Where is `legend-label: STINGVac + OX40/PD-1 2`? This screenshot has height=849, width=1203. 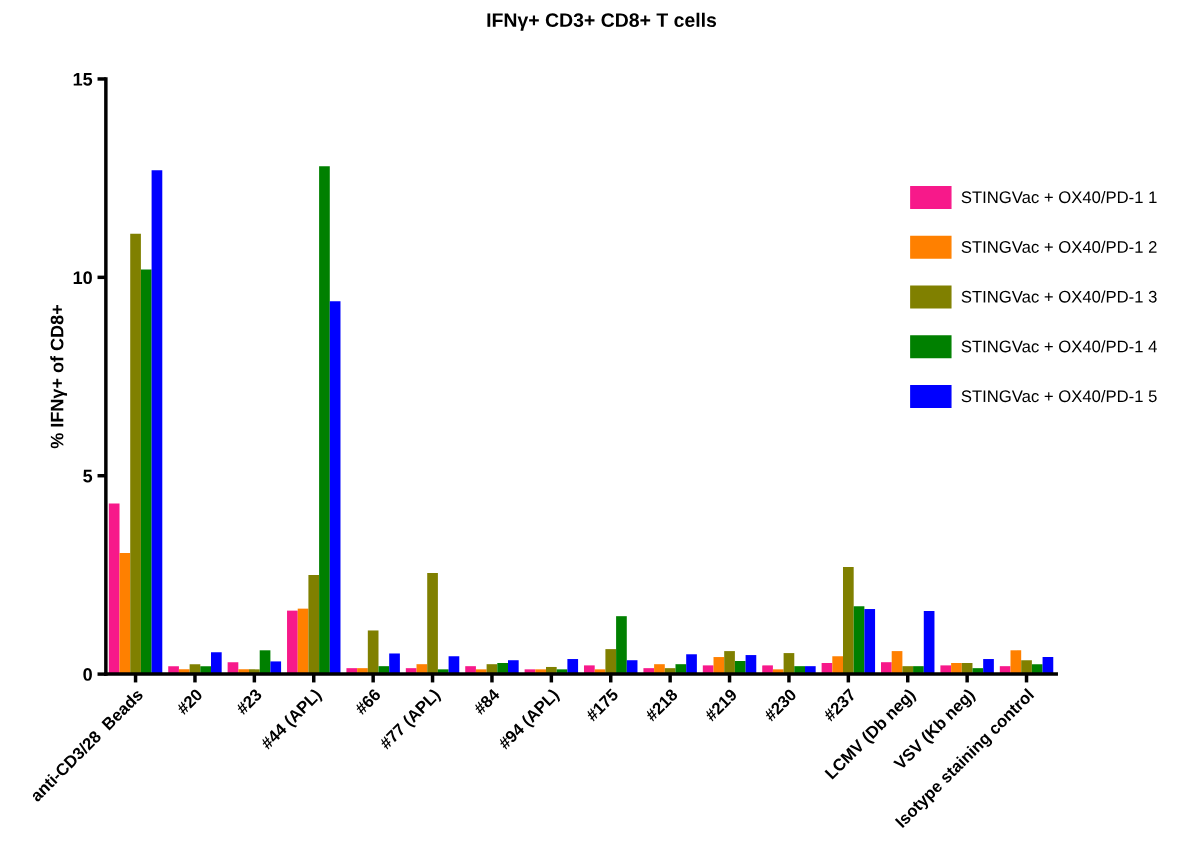 legend-label: STINGVac + OX40/PD-1 2 is located at coordinates (1059, 246).